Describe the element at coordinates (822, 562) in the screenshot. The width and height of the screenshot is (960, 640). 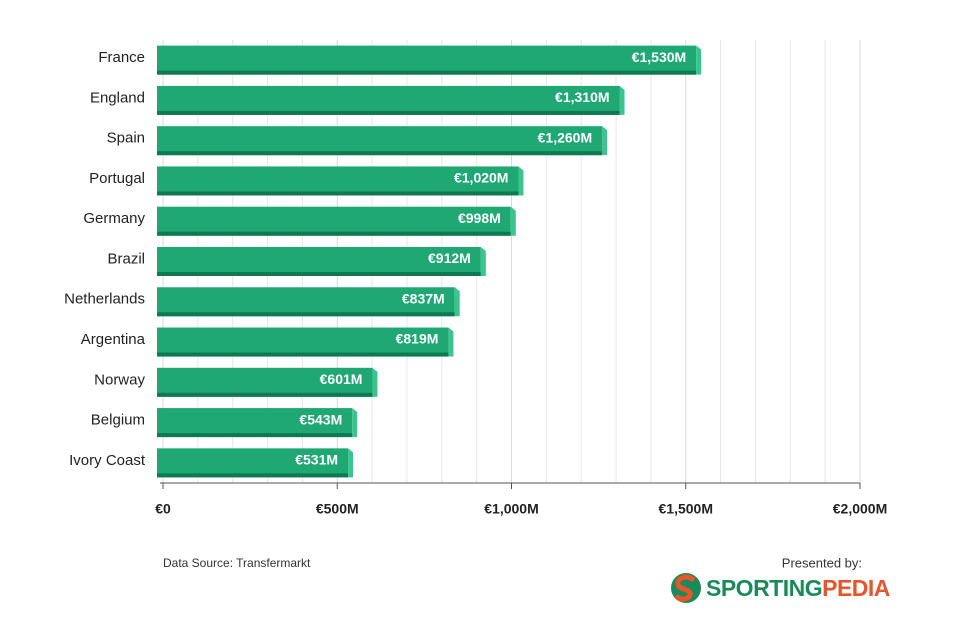
I see `presented-by: Presented by:` at that location.